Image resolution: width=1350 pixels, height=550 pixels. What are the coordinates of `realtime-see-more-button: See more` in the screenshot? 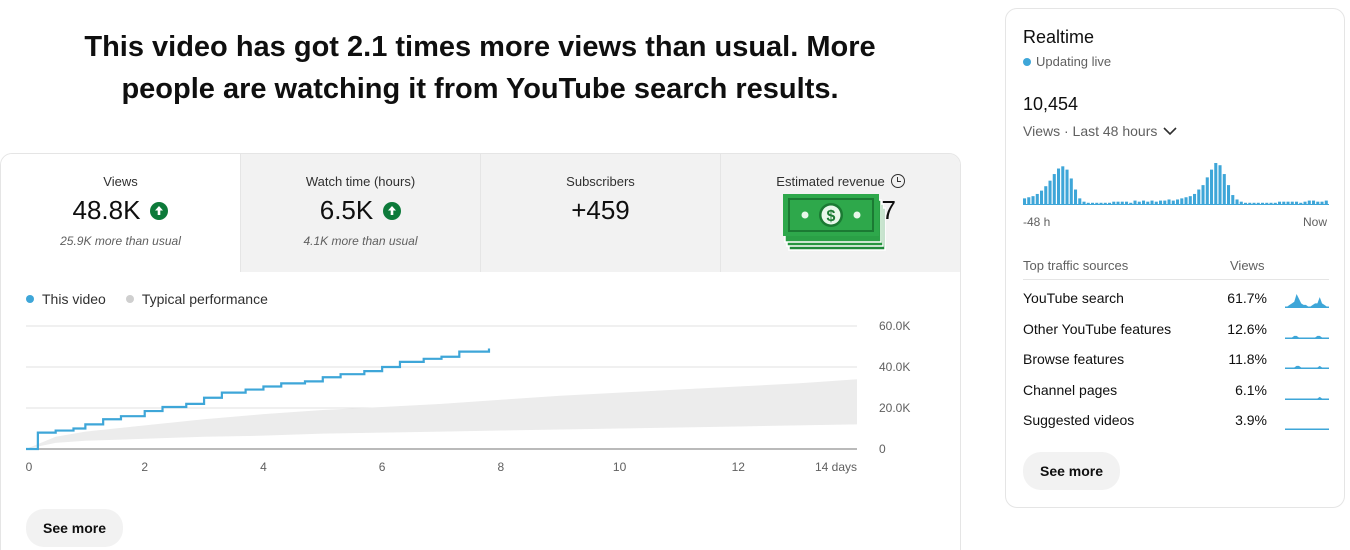 It's located at (1072, 471).